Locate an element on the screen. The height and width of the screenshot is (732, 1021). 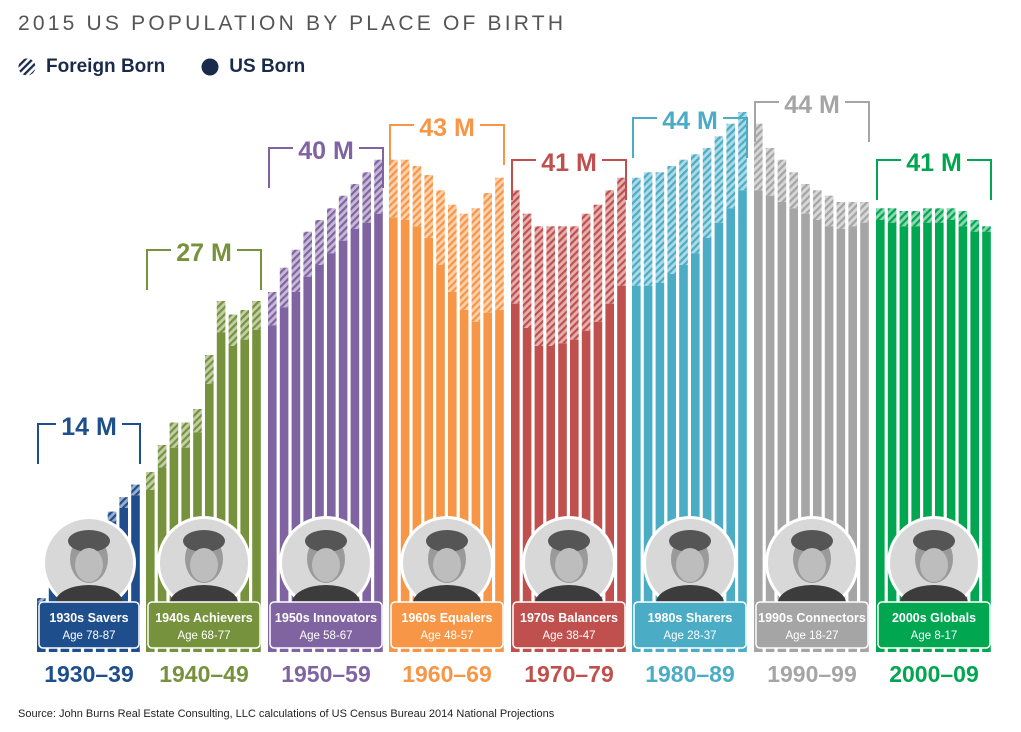
total-label: 27 M is located at coordinates (204, 253).